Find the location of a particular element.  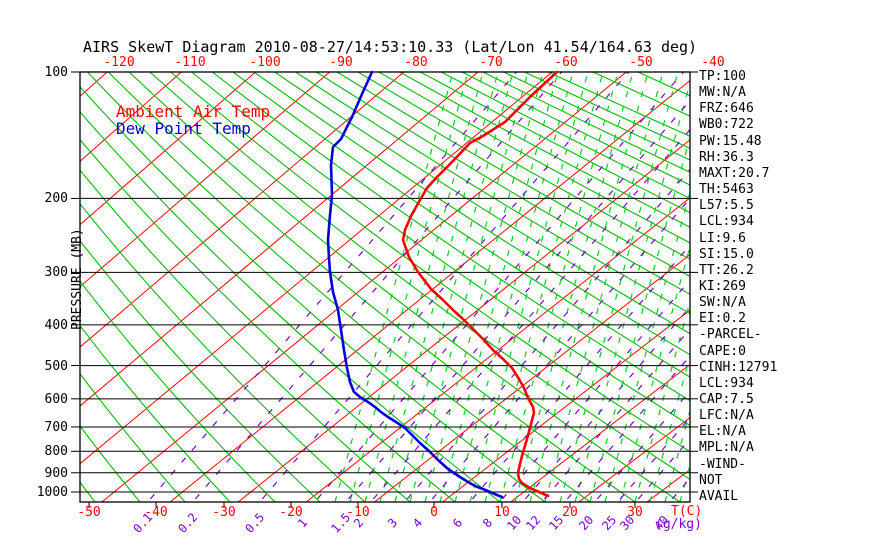

temp-top-label: -100 is located at coordinates (265, 62).